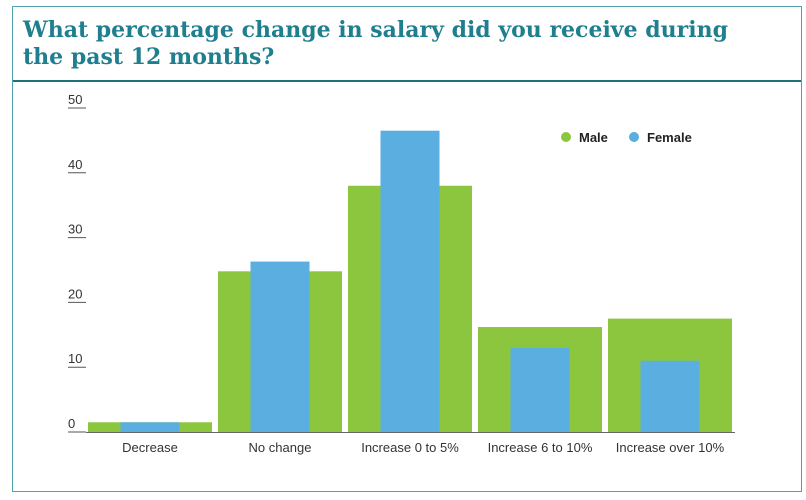 This screenshot has height=500, width=806. Describe the element at coordinates (77, 262) in the screenshot. I see `y-axis: 0 10 20 30 40 50` at that location.